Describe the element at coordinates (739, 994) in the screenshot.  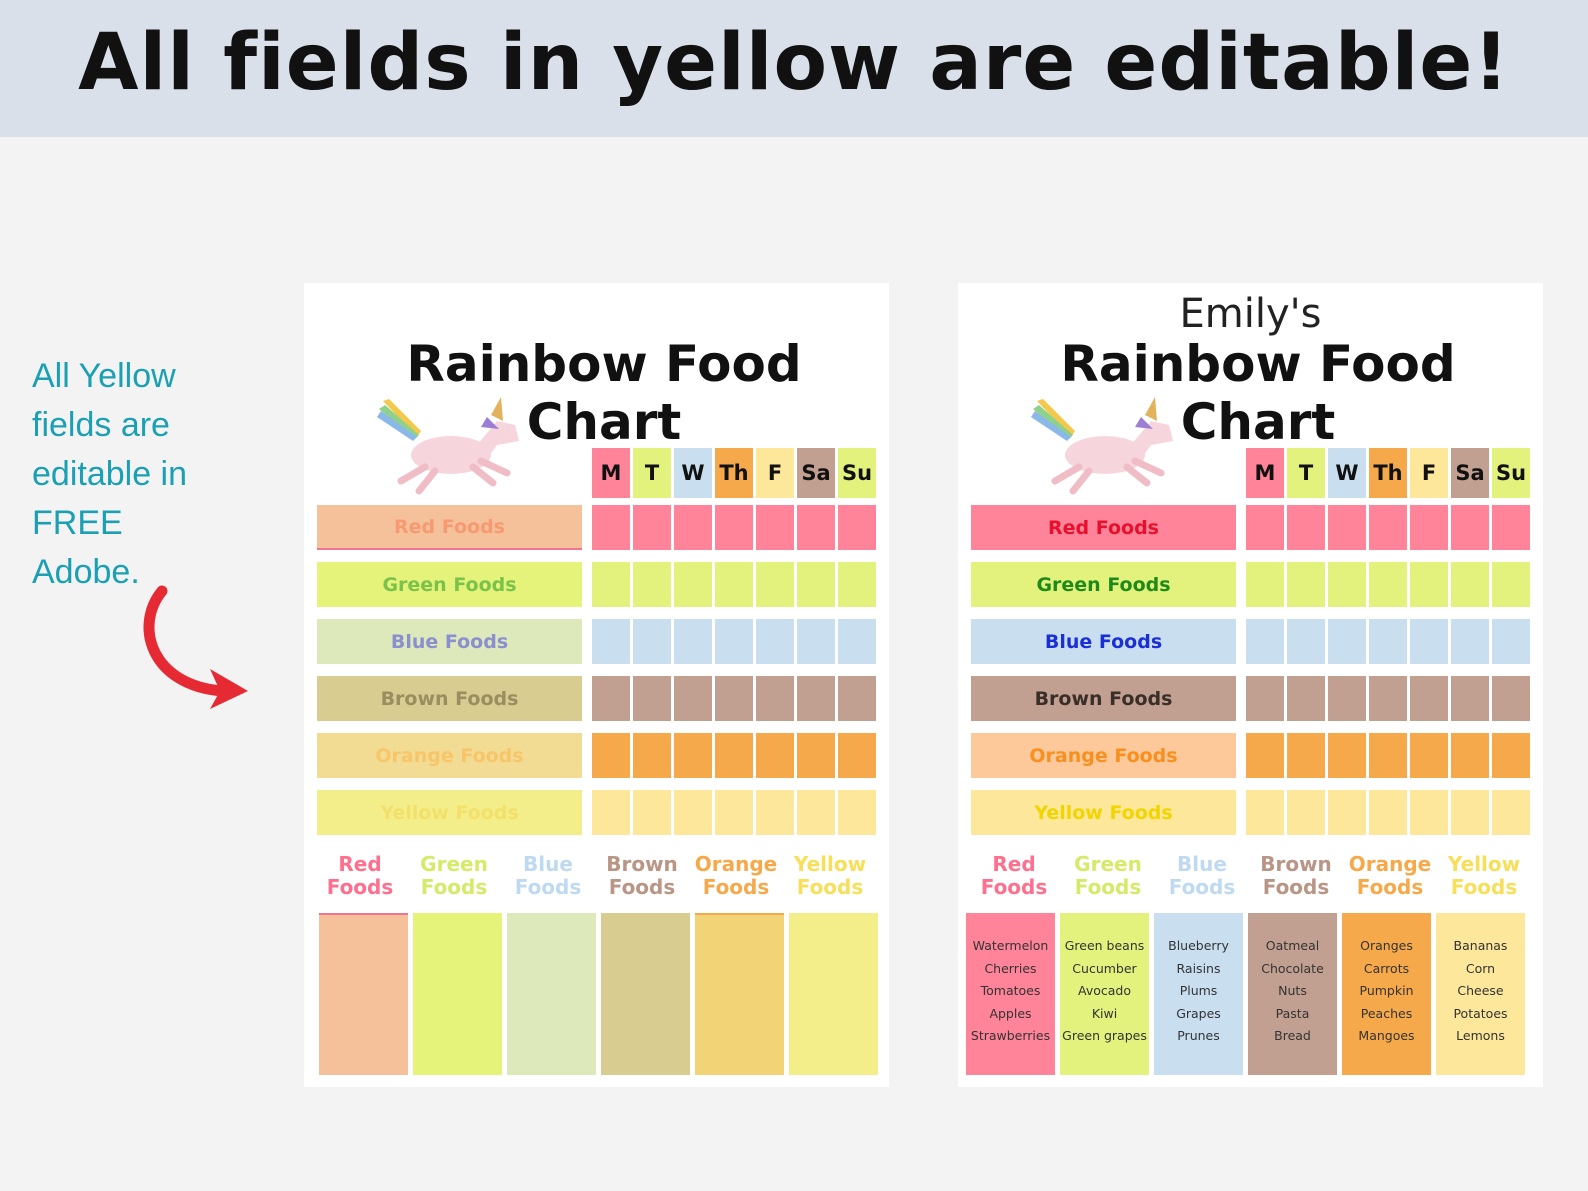
I see `food-list-orange-field` at that location.